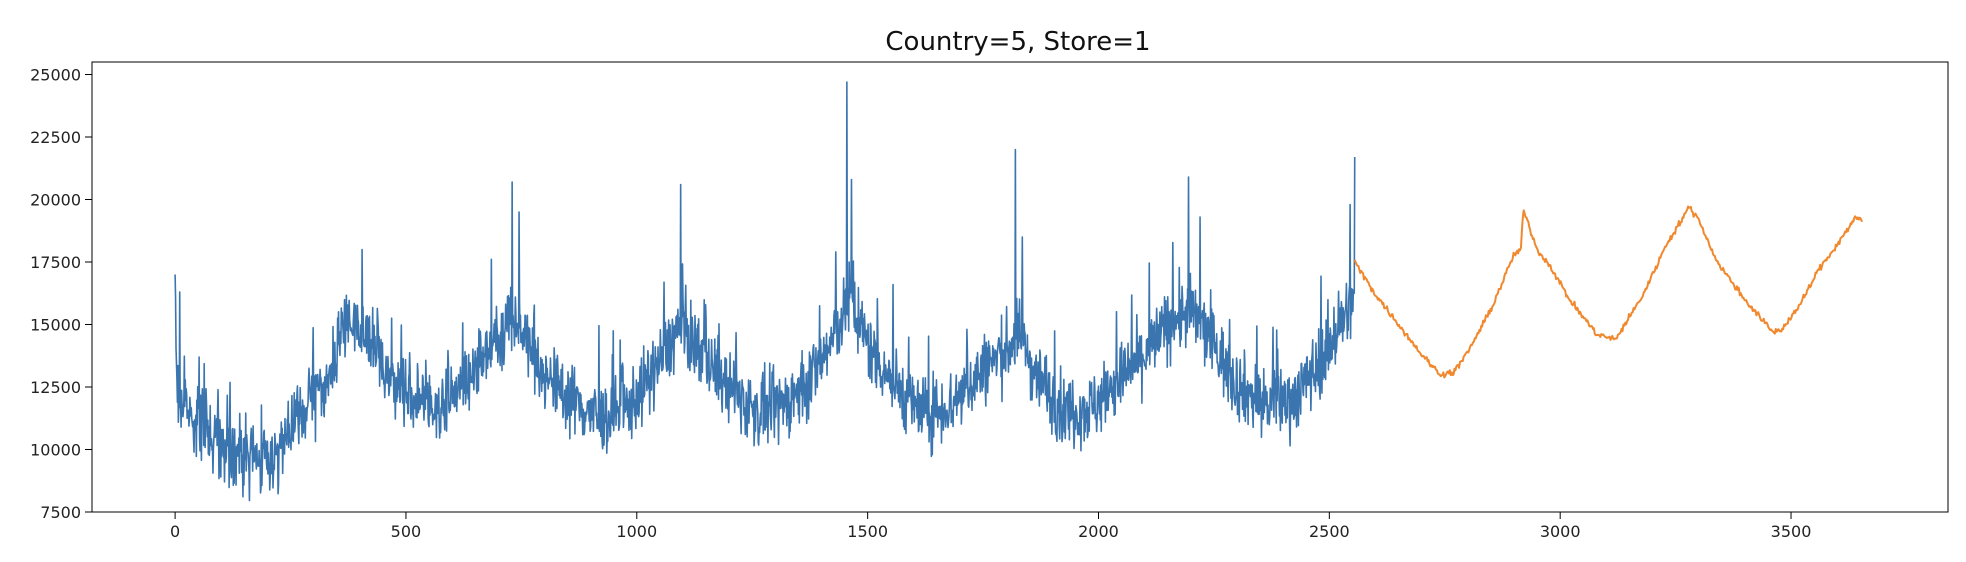 This screenshot has width=1966, height=562. Describe the element at coordinates (1017, 42) in the screenshot. I see `chart-title: Country=5, Store=1` at that location.